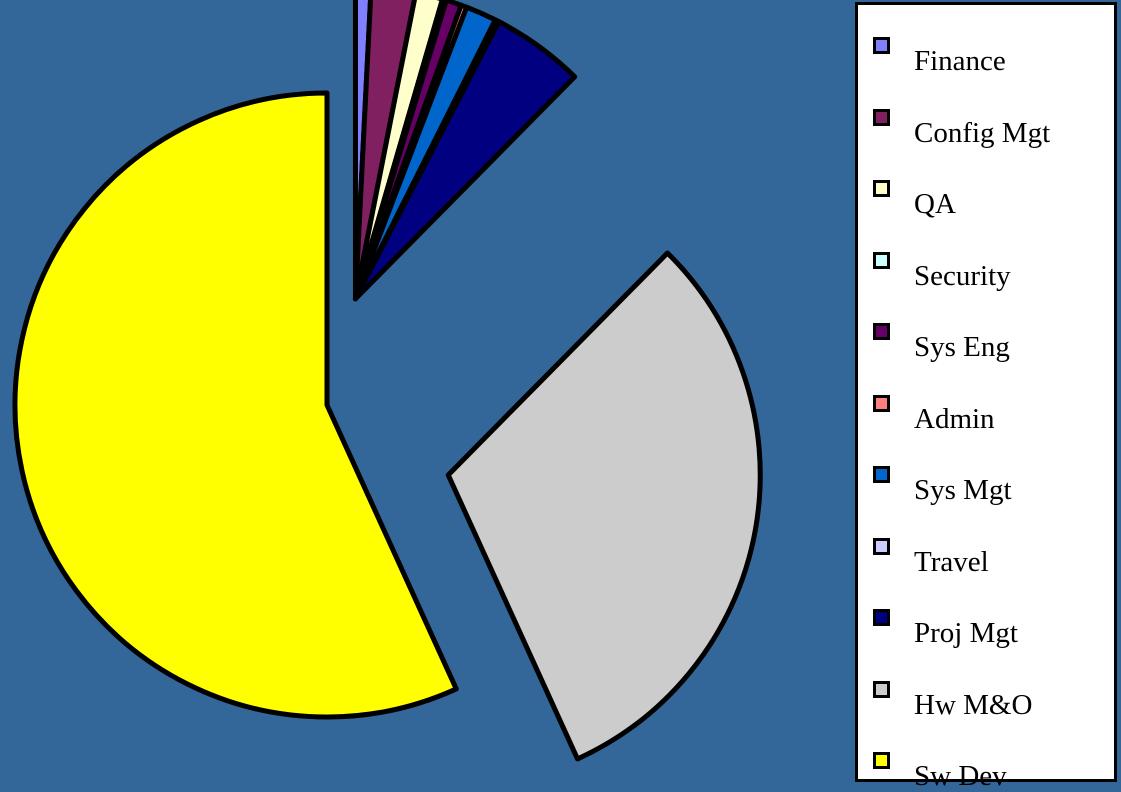 The height and width of the screenshot is (792, 1121). I want to click on pie-slice-proj-mgt, so click(465, 160).